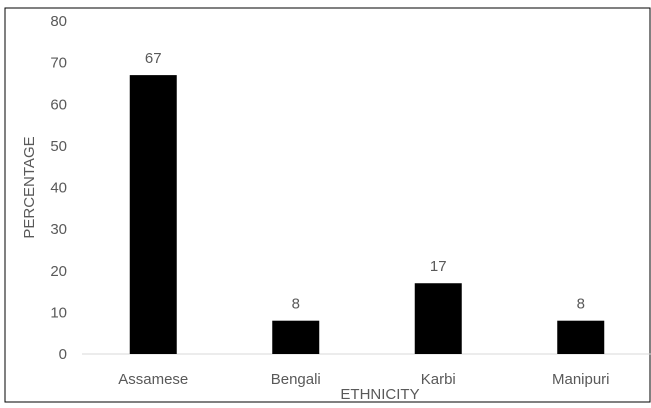  What do you see at coordinates (29, 187) in the screenshot?
I see `y-axis-title: PERCENTAGE` at bounding box center [29, 187].